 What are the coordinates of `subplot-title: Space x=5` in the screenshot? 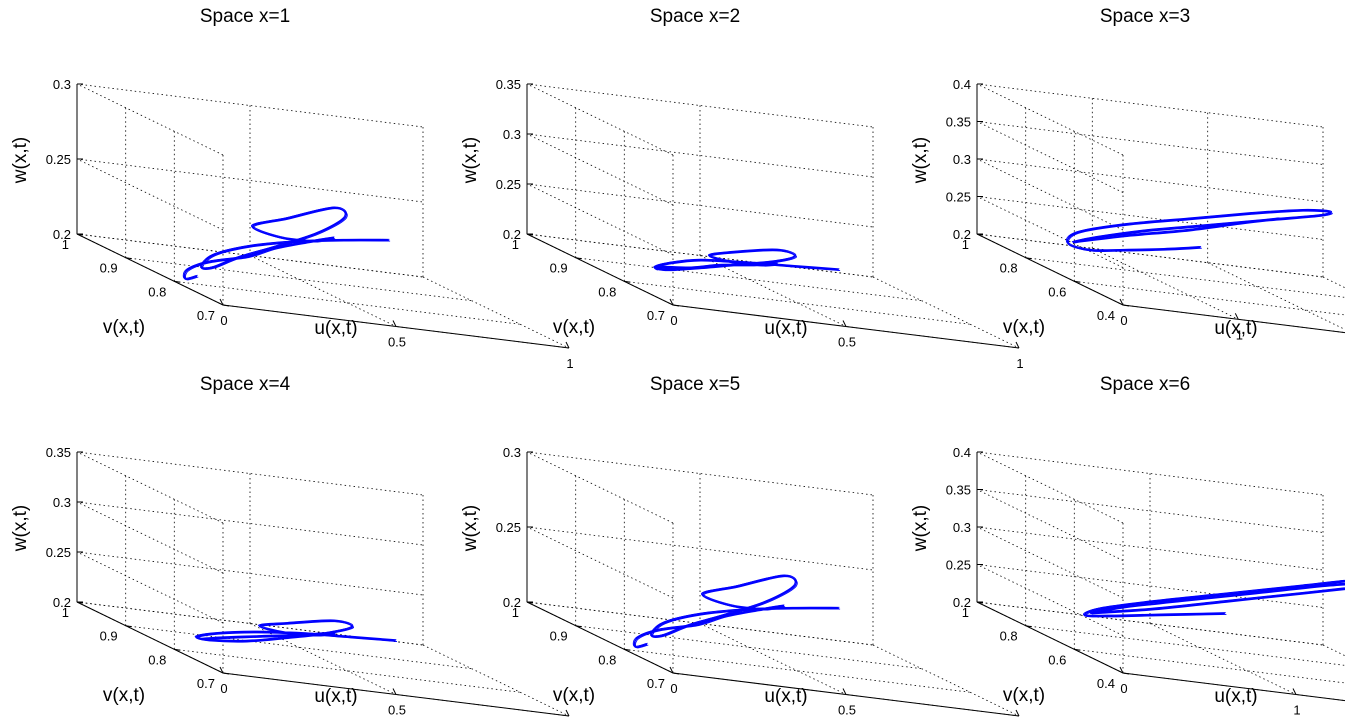 It's located at (695, 384).